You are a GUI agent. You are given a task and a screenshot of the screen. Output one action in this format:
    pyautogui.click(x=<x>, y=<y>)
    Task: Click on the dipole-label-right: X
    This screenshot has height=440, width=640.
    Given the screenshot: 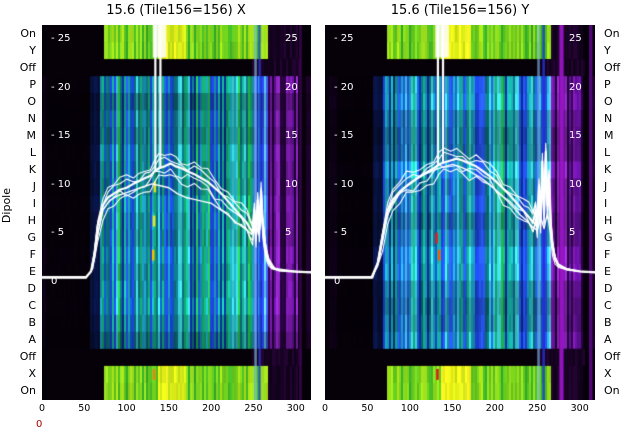 What is the action you would take?
    pyautogui.click(x=608, y=374)
    